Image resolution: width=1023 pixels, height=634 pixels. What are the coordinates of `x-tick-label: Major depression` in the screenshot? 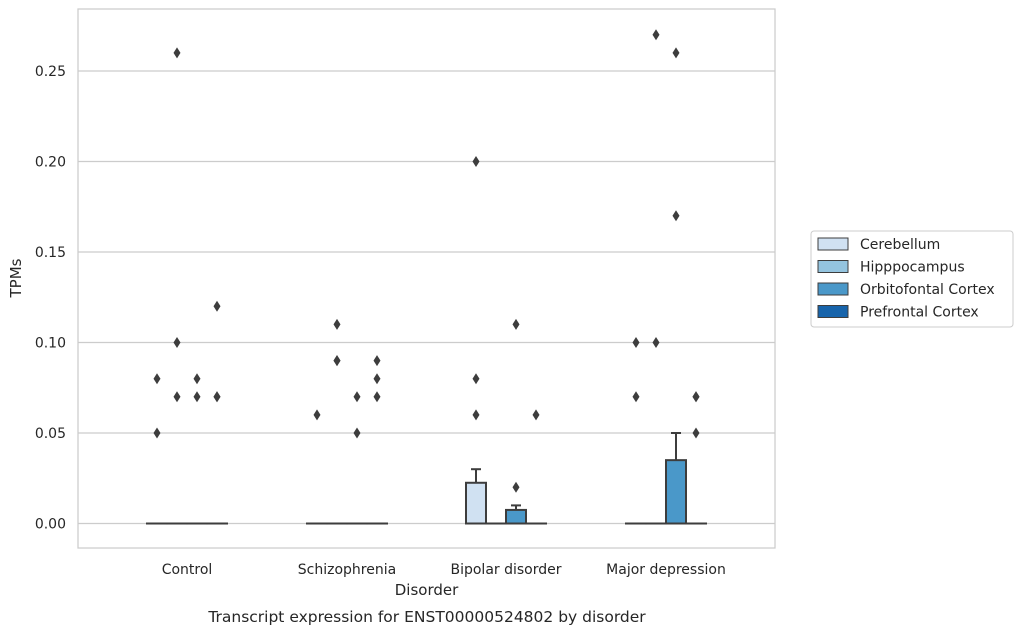 It's located at (666, 570).